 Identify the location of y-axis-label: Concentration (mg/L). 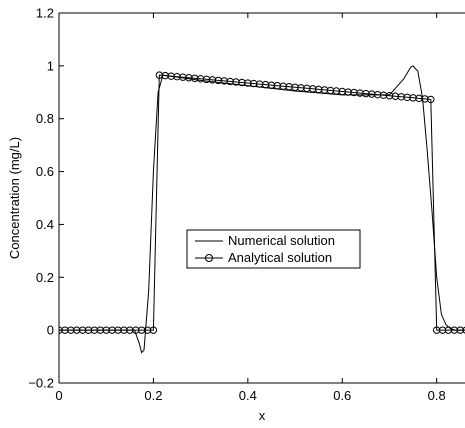
(14, 198).